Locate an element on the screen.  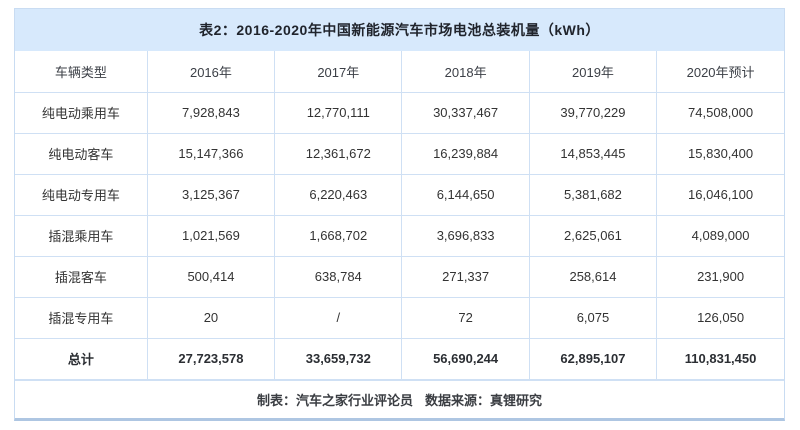
cell-value: 20 is located at coordinates (211, 317).